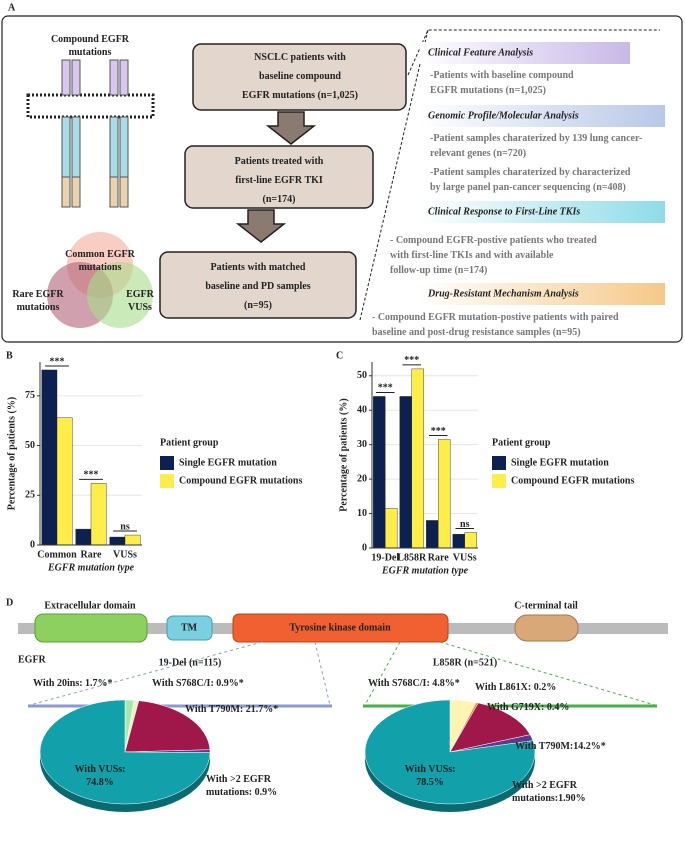 The image size is (685, 844). What do you see at coordinates (515, 687) in the screenshot?
I see `pie-label-line: With L861X: 0.2%` at bounding box center [515, 687].